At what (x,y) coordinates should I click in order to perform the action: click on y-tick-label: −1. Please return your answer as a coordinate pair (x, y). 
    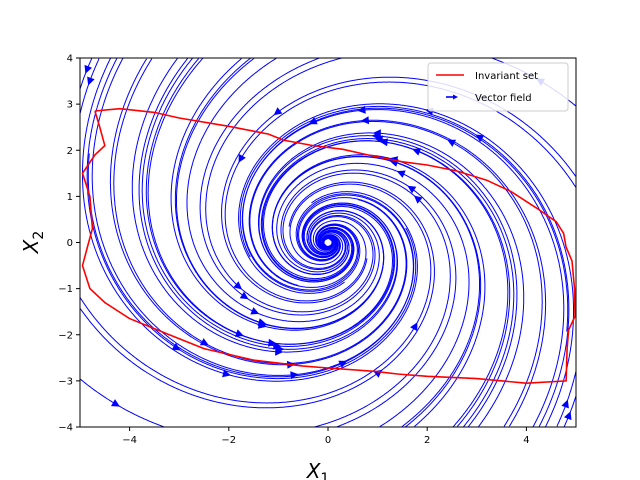
    Looking at the image, I should click on (65, 289).